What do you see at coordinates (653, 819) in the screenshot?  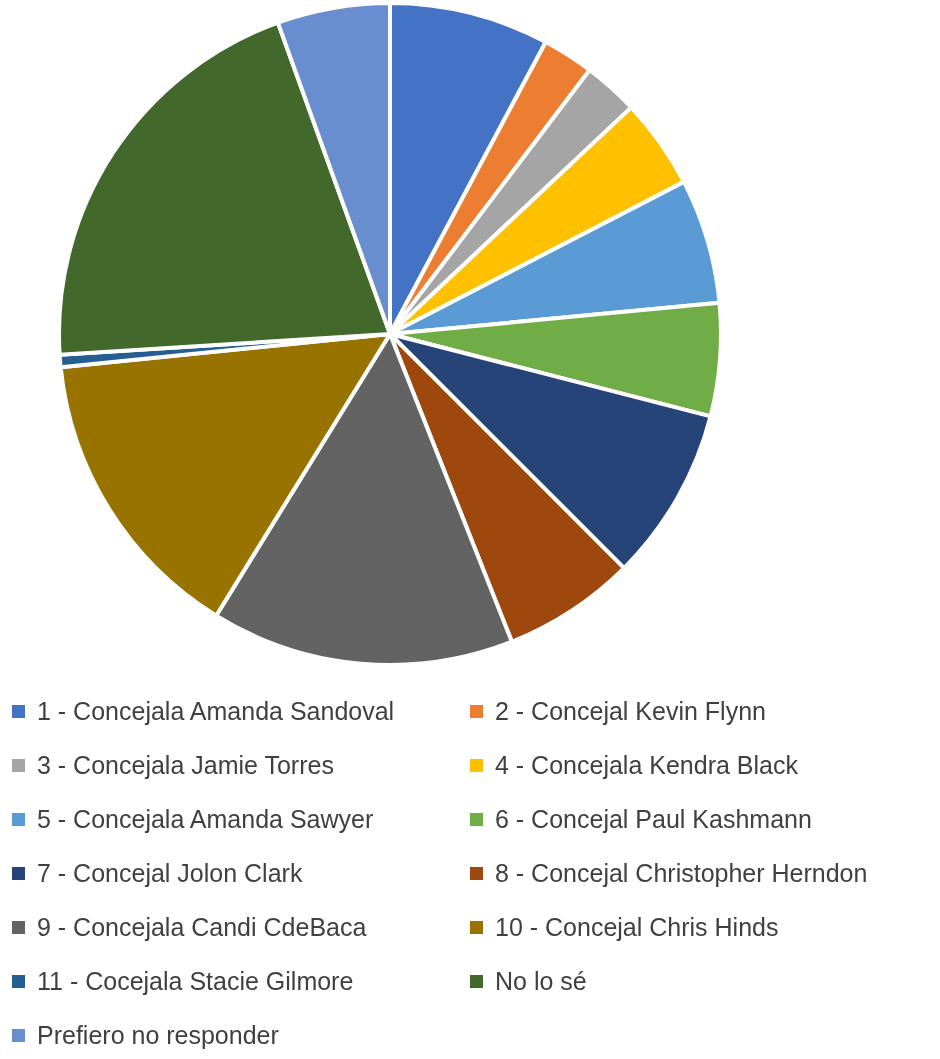 I see `legend-label: 6 - Concejal Paul Kashmann` at bounding box center [653, 819].